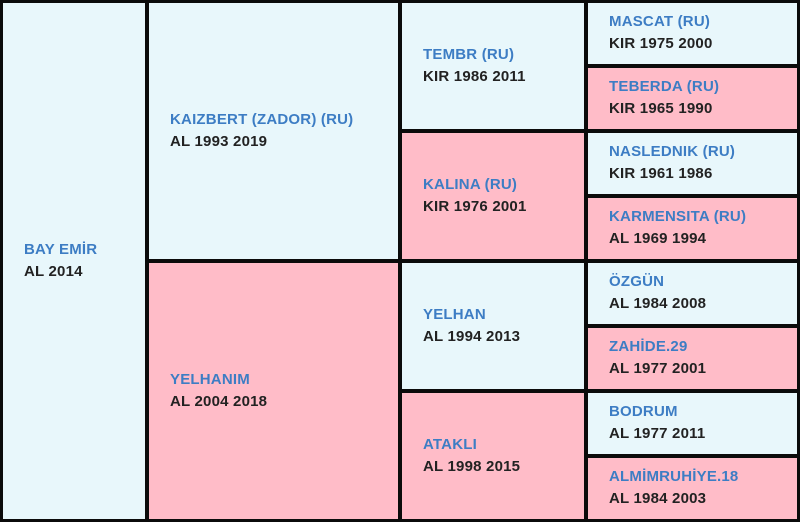 This screenshot has width=800, height=522. Describe the element at coordinates (53, 271) in the screenshot. I see `horse-details: AL 2014` at that location.